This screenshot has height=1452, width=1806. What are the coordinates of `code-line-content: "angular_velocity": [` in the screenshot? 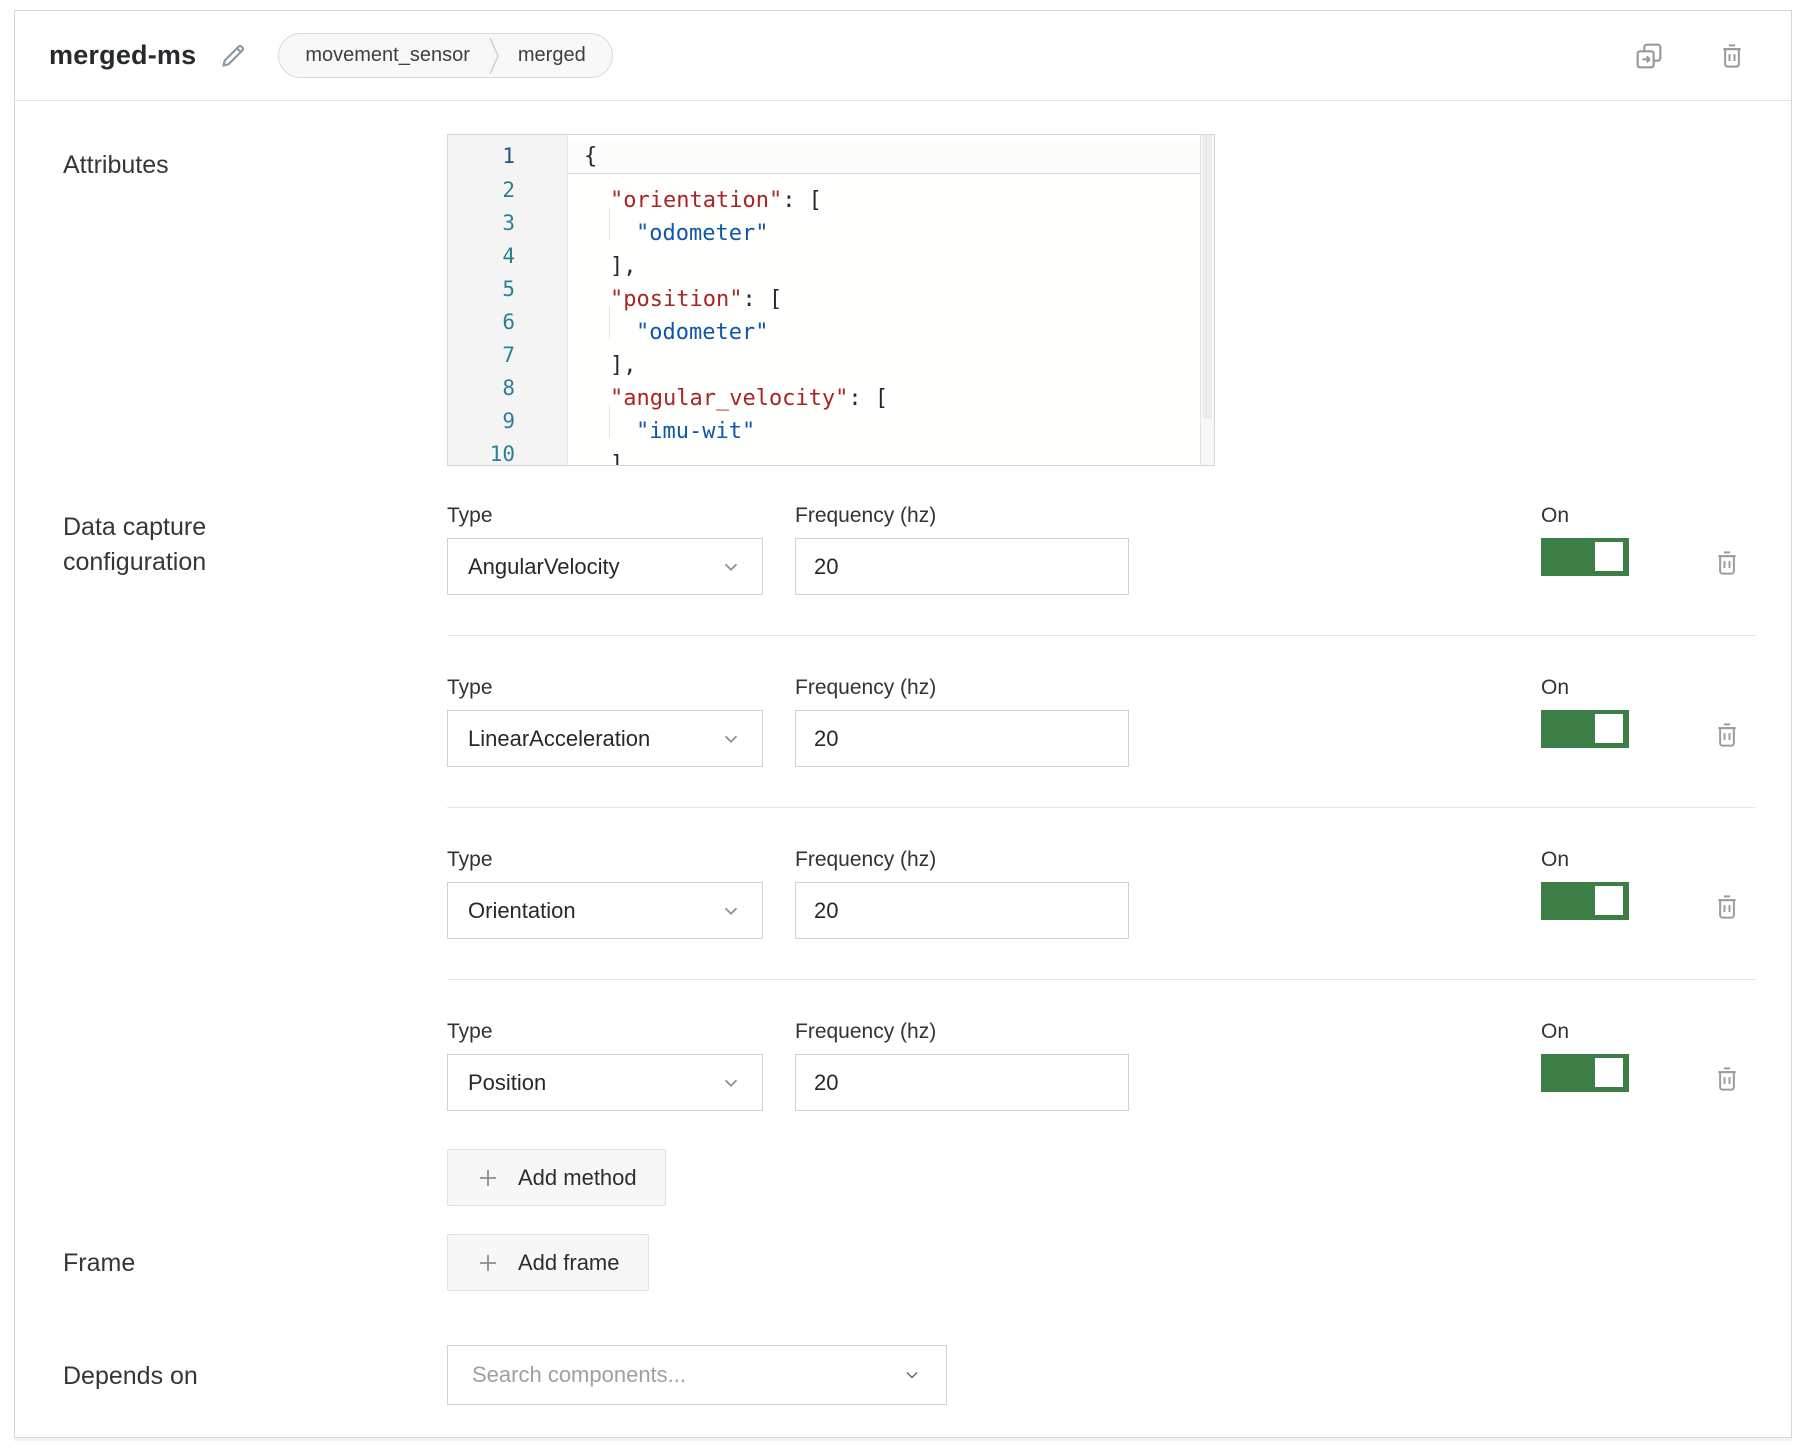 It's located at (749, 398).